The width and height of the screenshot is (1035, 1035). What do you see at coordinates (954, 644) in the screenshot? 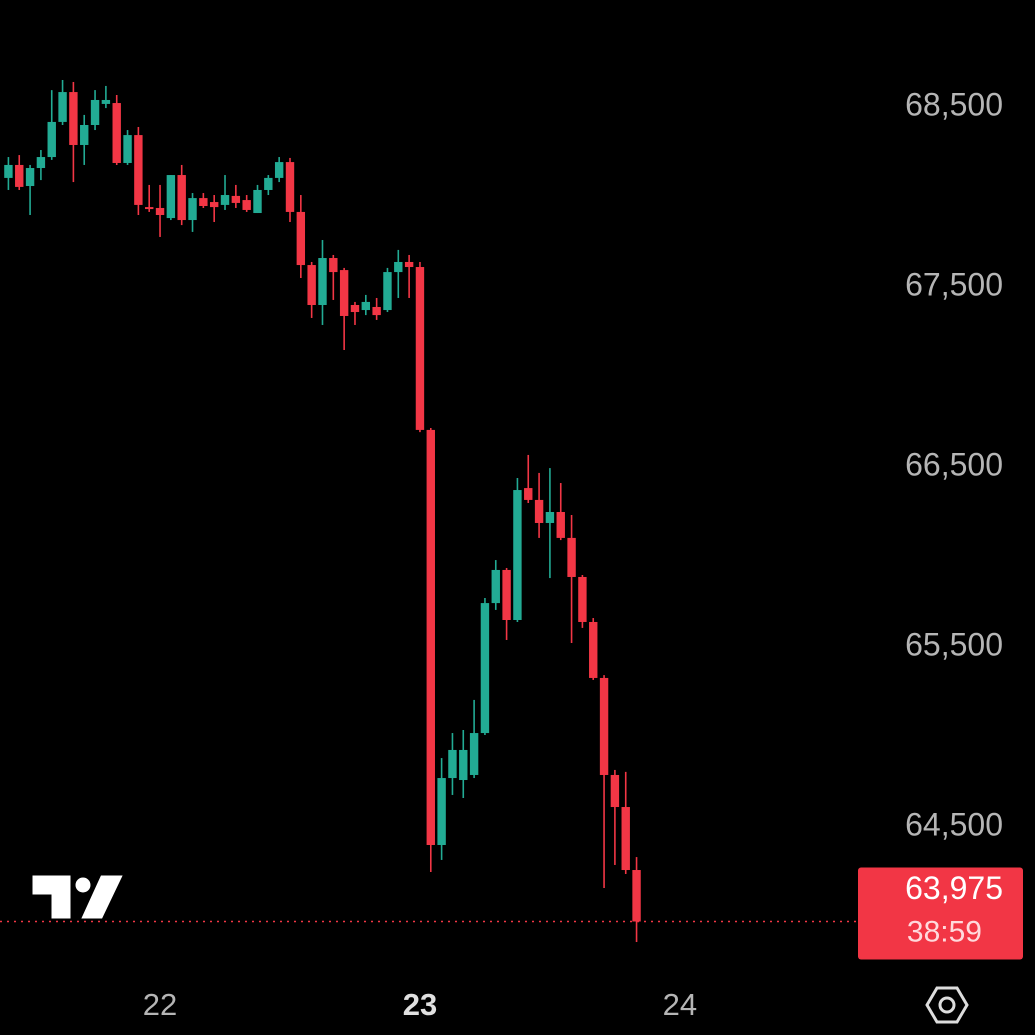
I see `y-tick-label: 65,500` at bounding box center [954, 644].